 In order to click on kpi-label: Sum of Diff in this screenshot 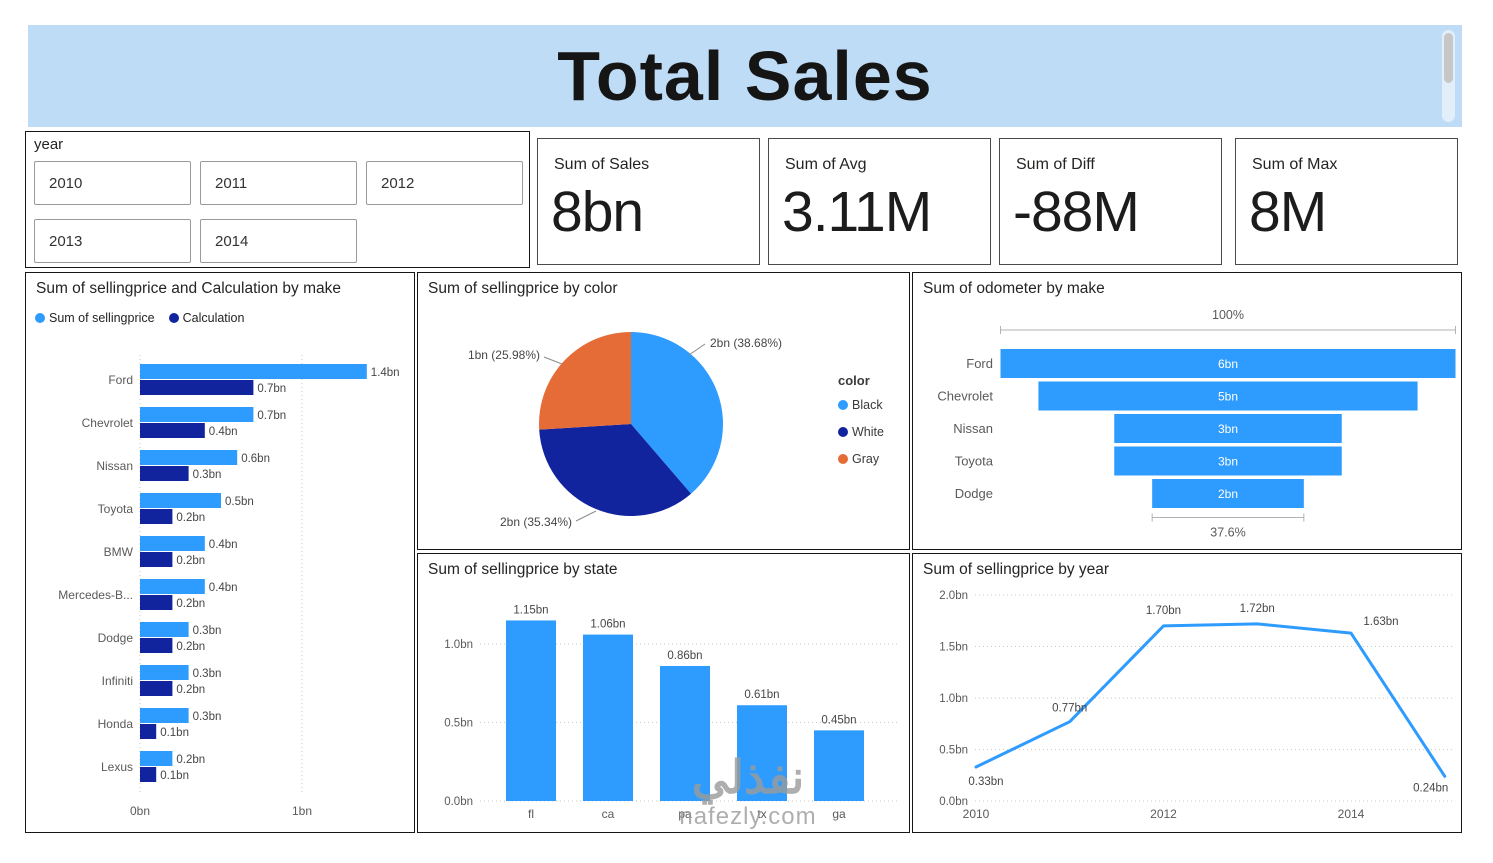, I will do `click(1055, 164)`.